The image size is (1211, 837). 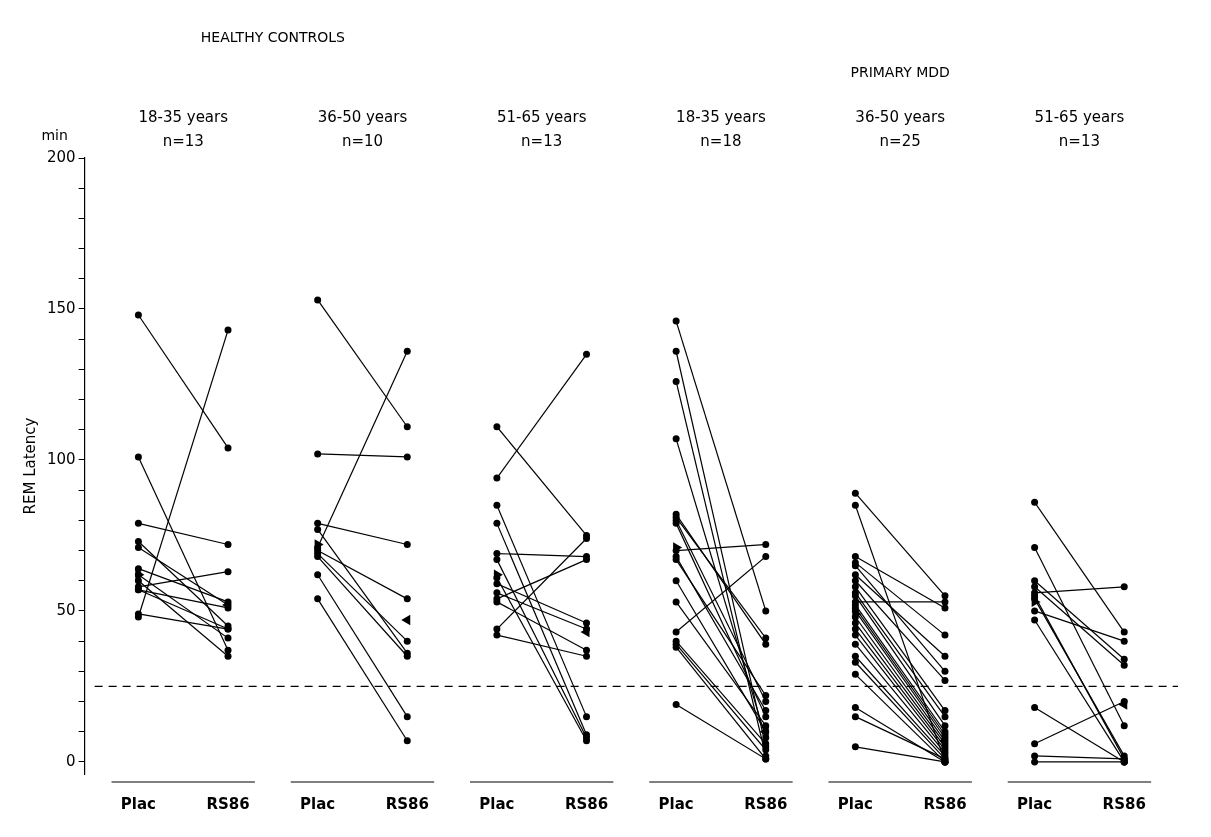 What do you see at coordinates (61, 156) in the screenshot?
I see `y-tick-label: 200` at bounding box center [61, 156].